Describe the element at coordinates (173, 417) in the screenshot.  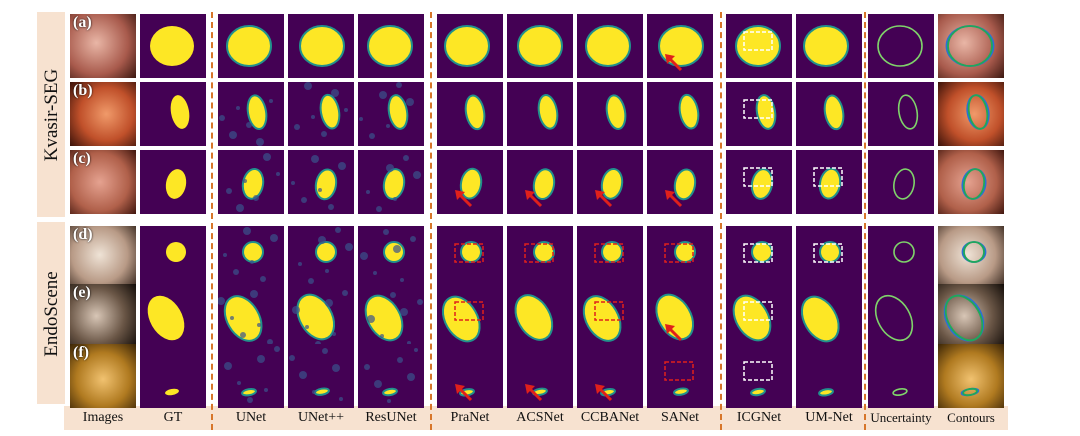
I see `column-label-gt: GT` at that location.